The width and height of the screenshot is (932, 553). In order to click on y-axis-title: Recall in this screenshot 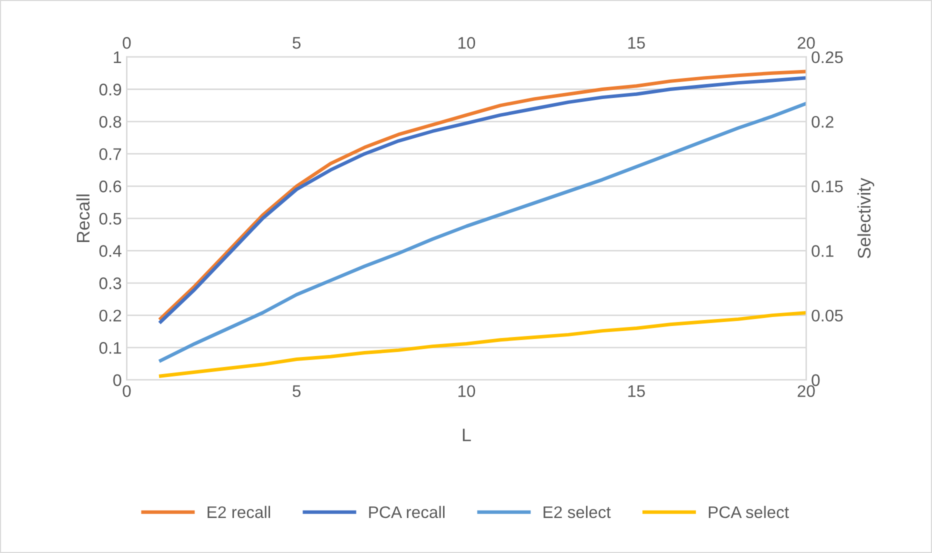, I will do `click(83, 218)`.